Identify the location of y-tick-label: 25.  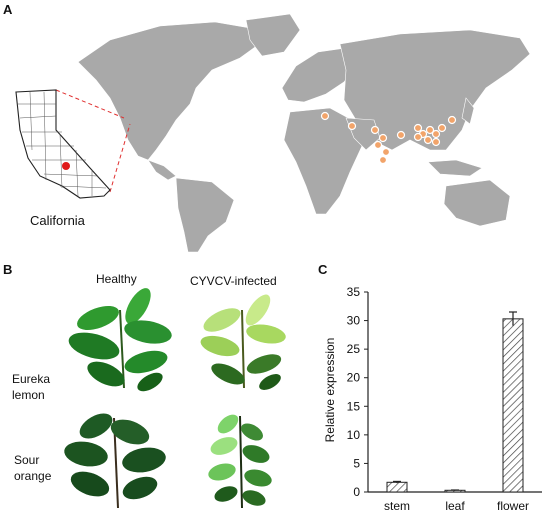
(354, 349).